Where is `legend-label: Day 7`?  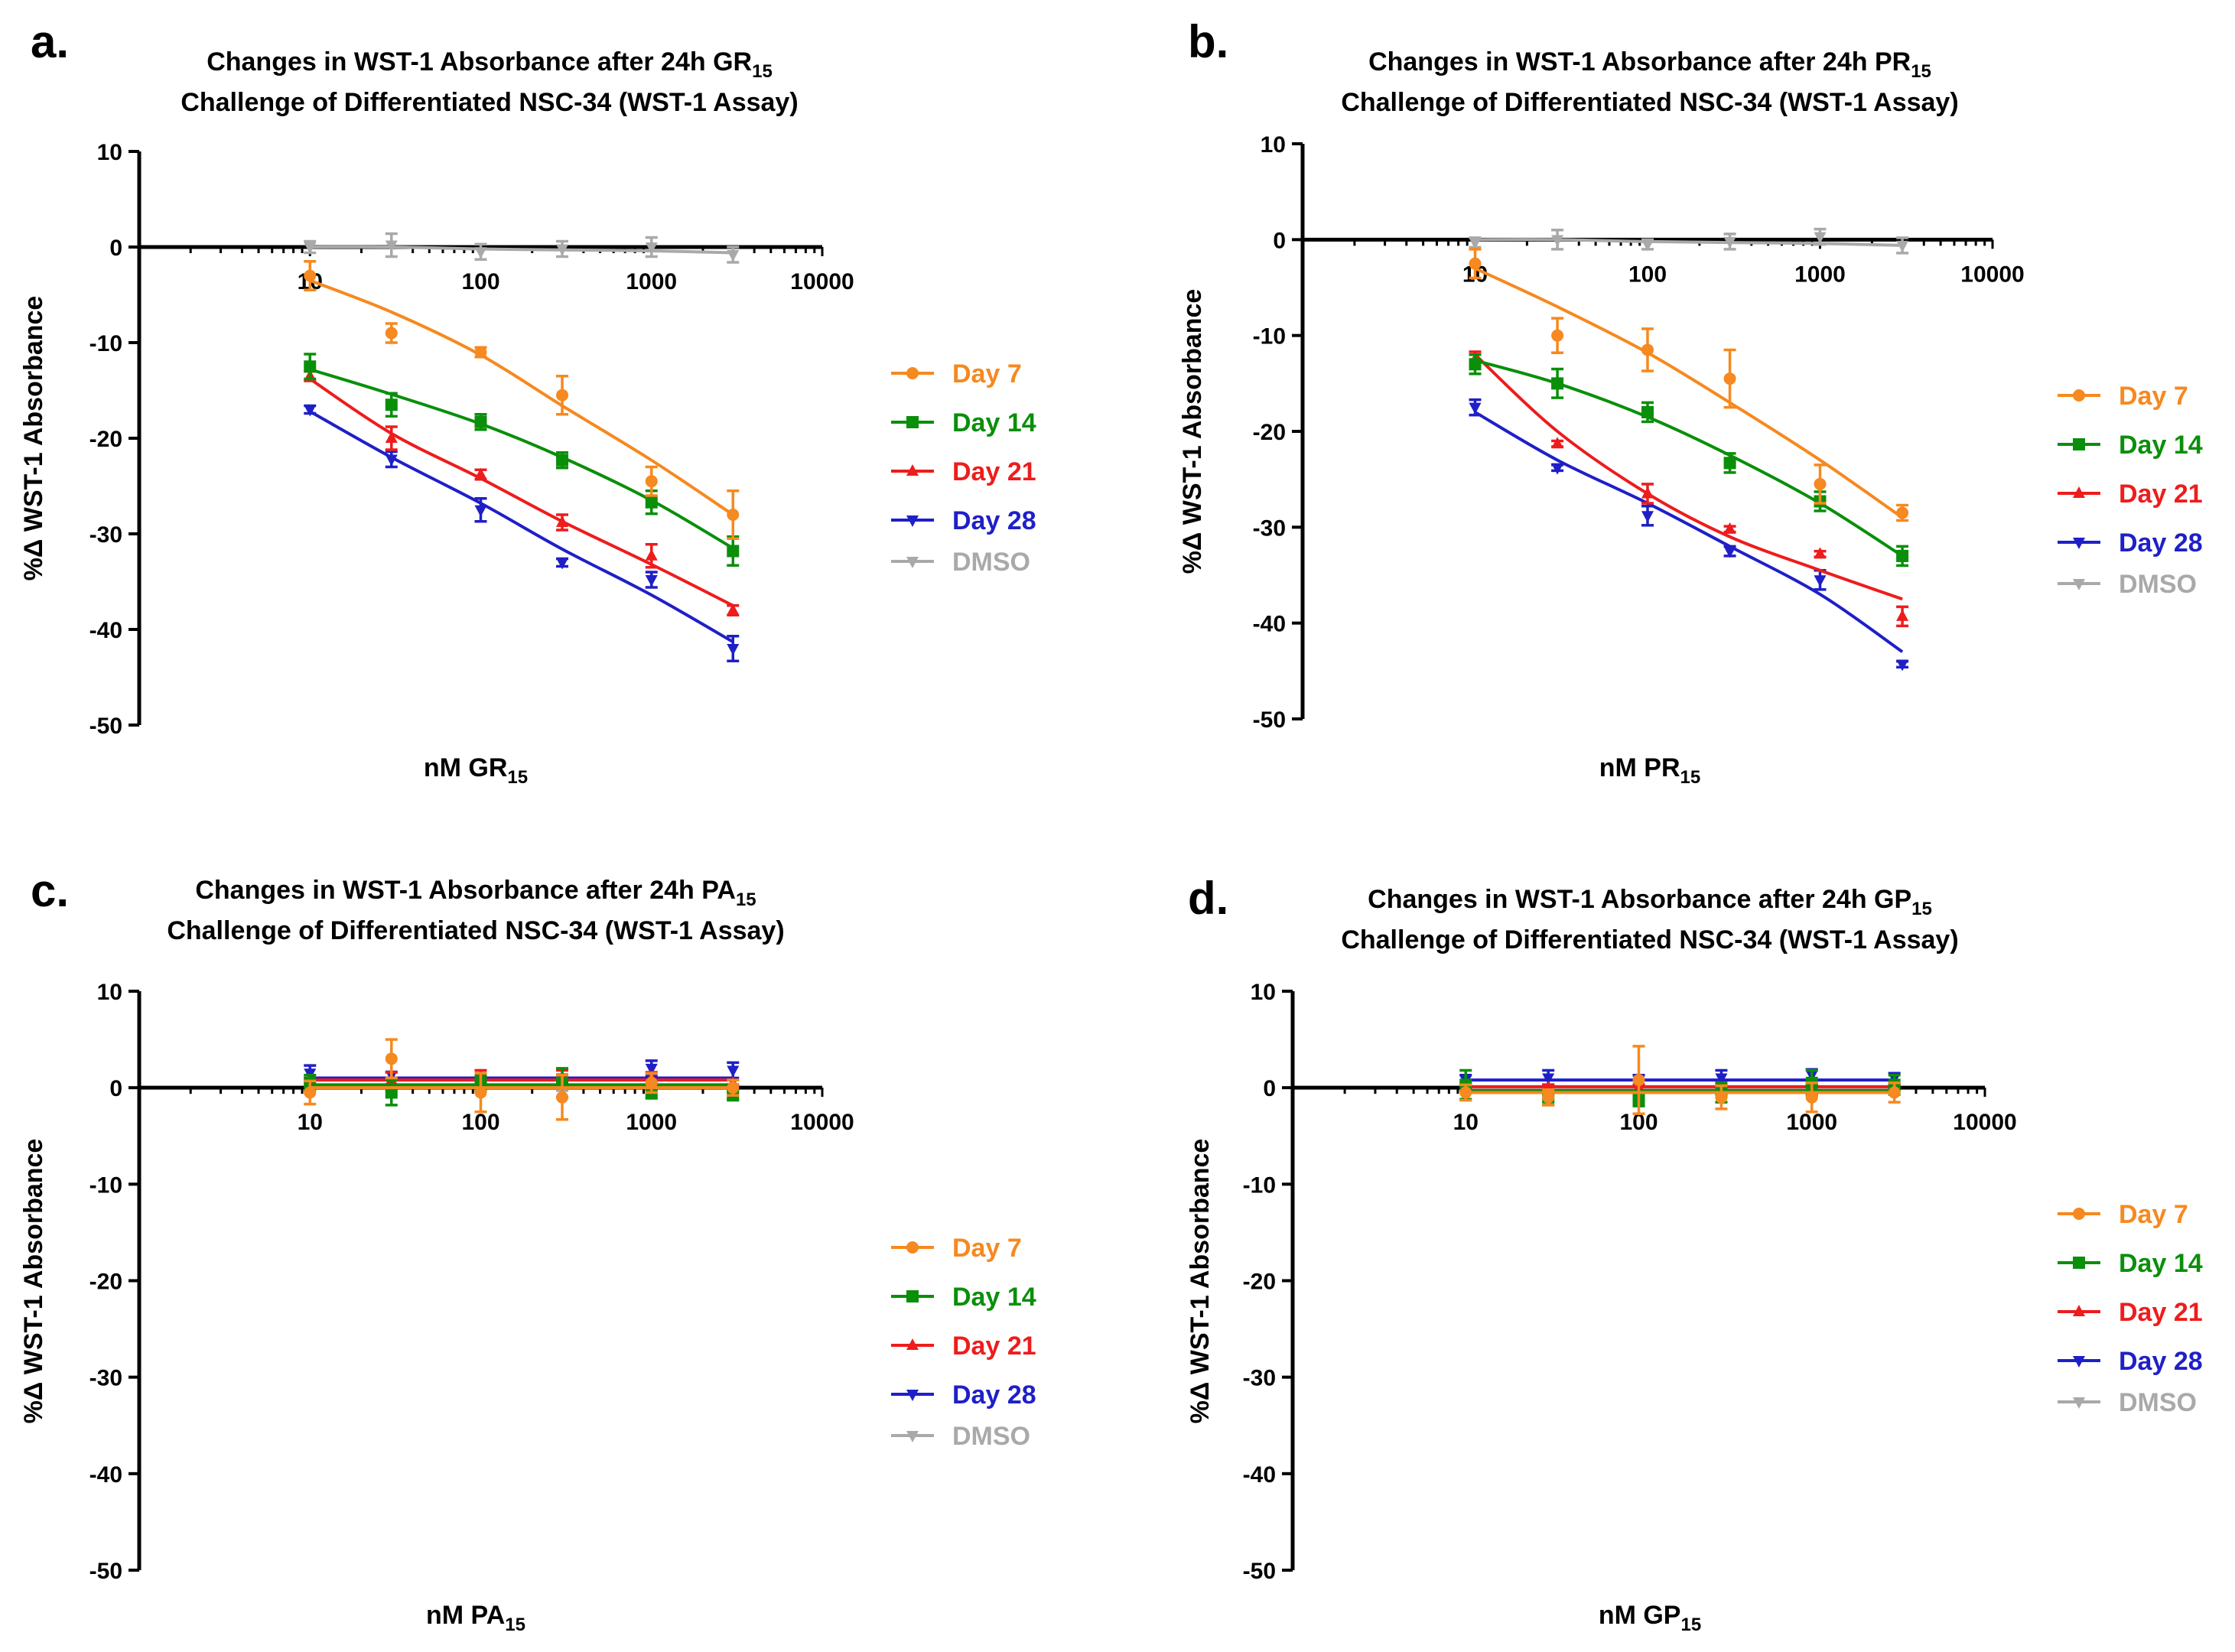
legend-label: Day 7 is located at coordinates (2153, 1214).